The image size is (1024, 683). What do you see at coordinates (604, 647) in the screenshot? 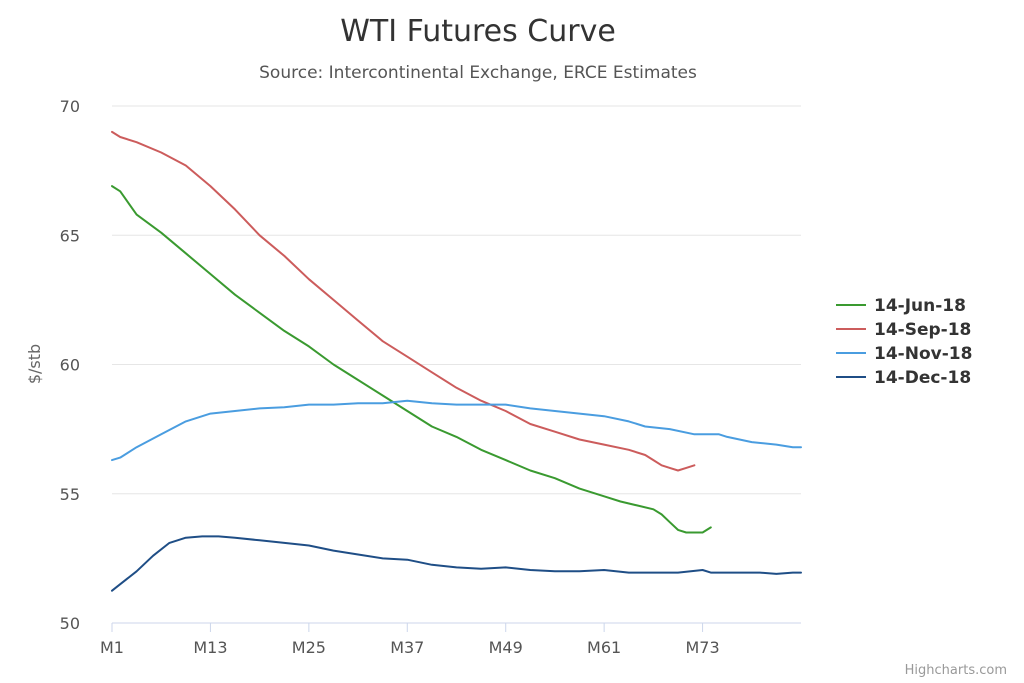
I see `x-tick-label: M61` at bounding box center [604, 647].